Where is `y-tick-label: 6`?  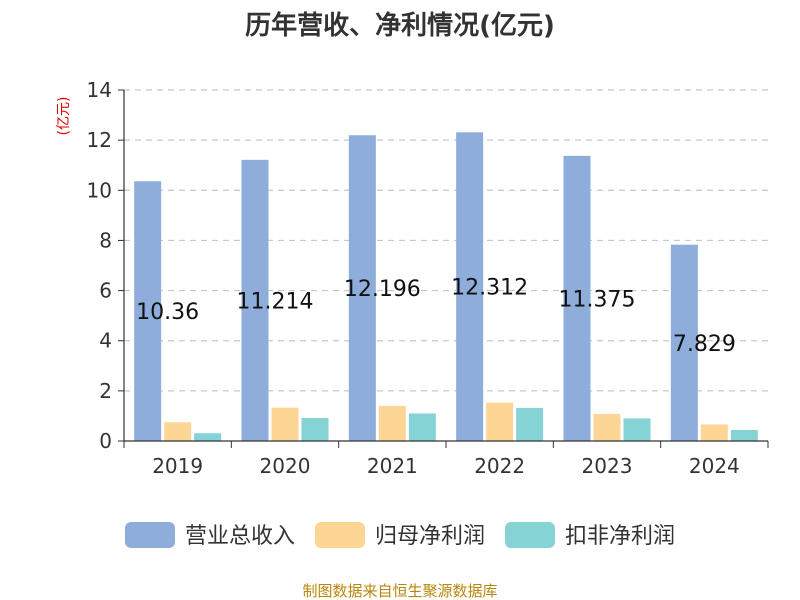
y-tick-label: 6 is located at coordinates (105, 291).